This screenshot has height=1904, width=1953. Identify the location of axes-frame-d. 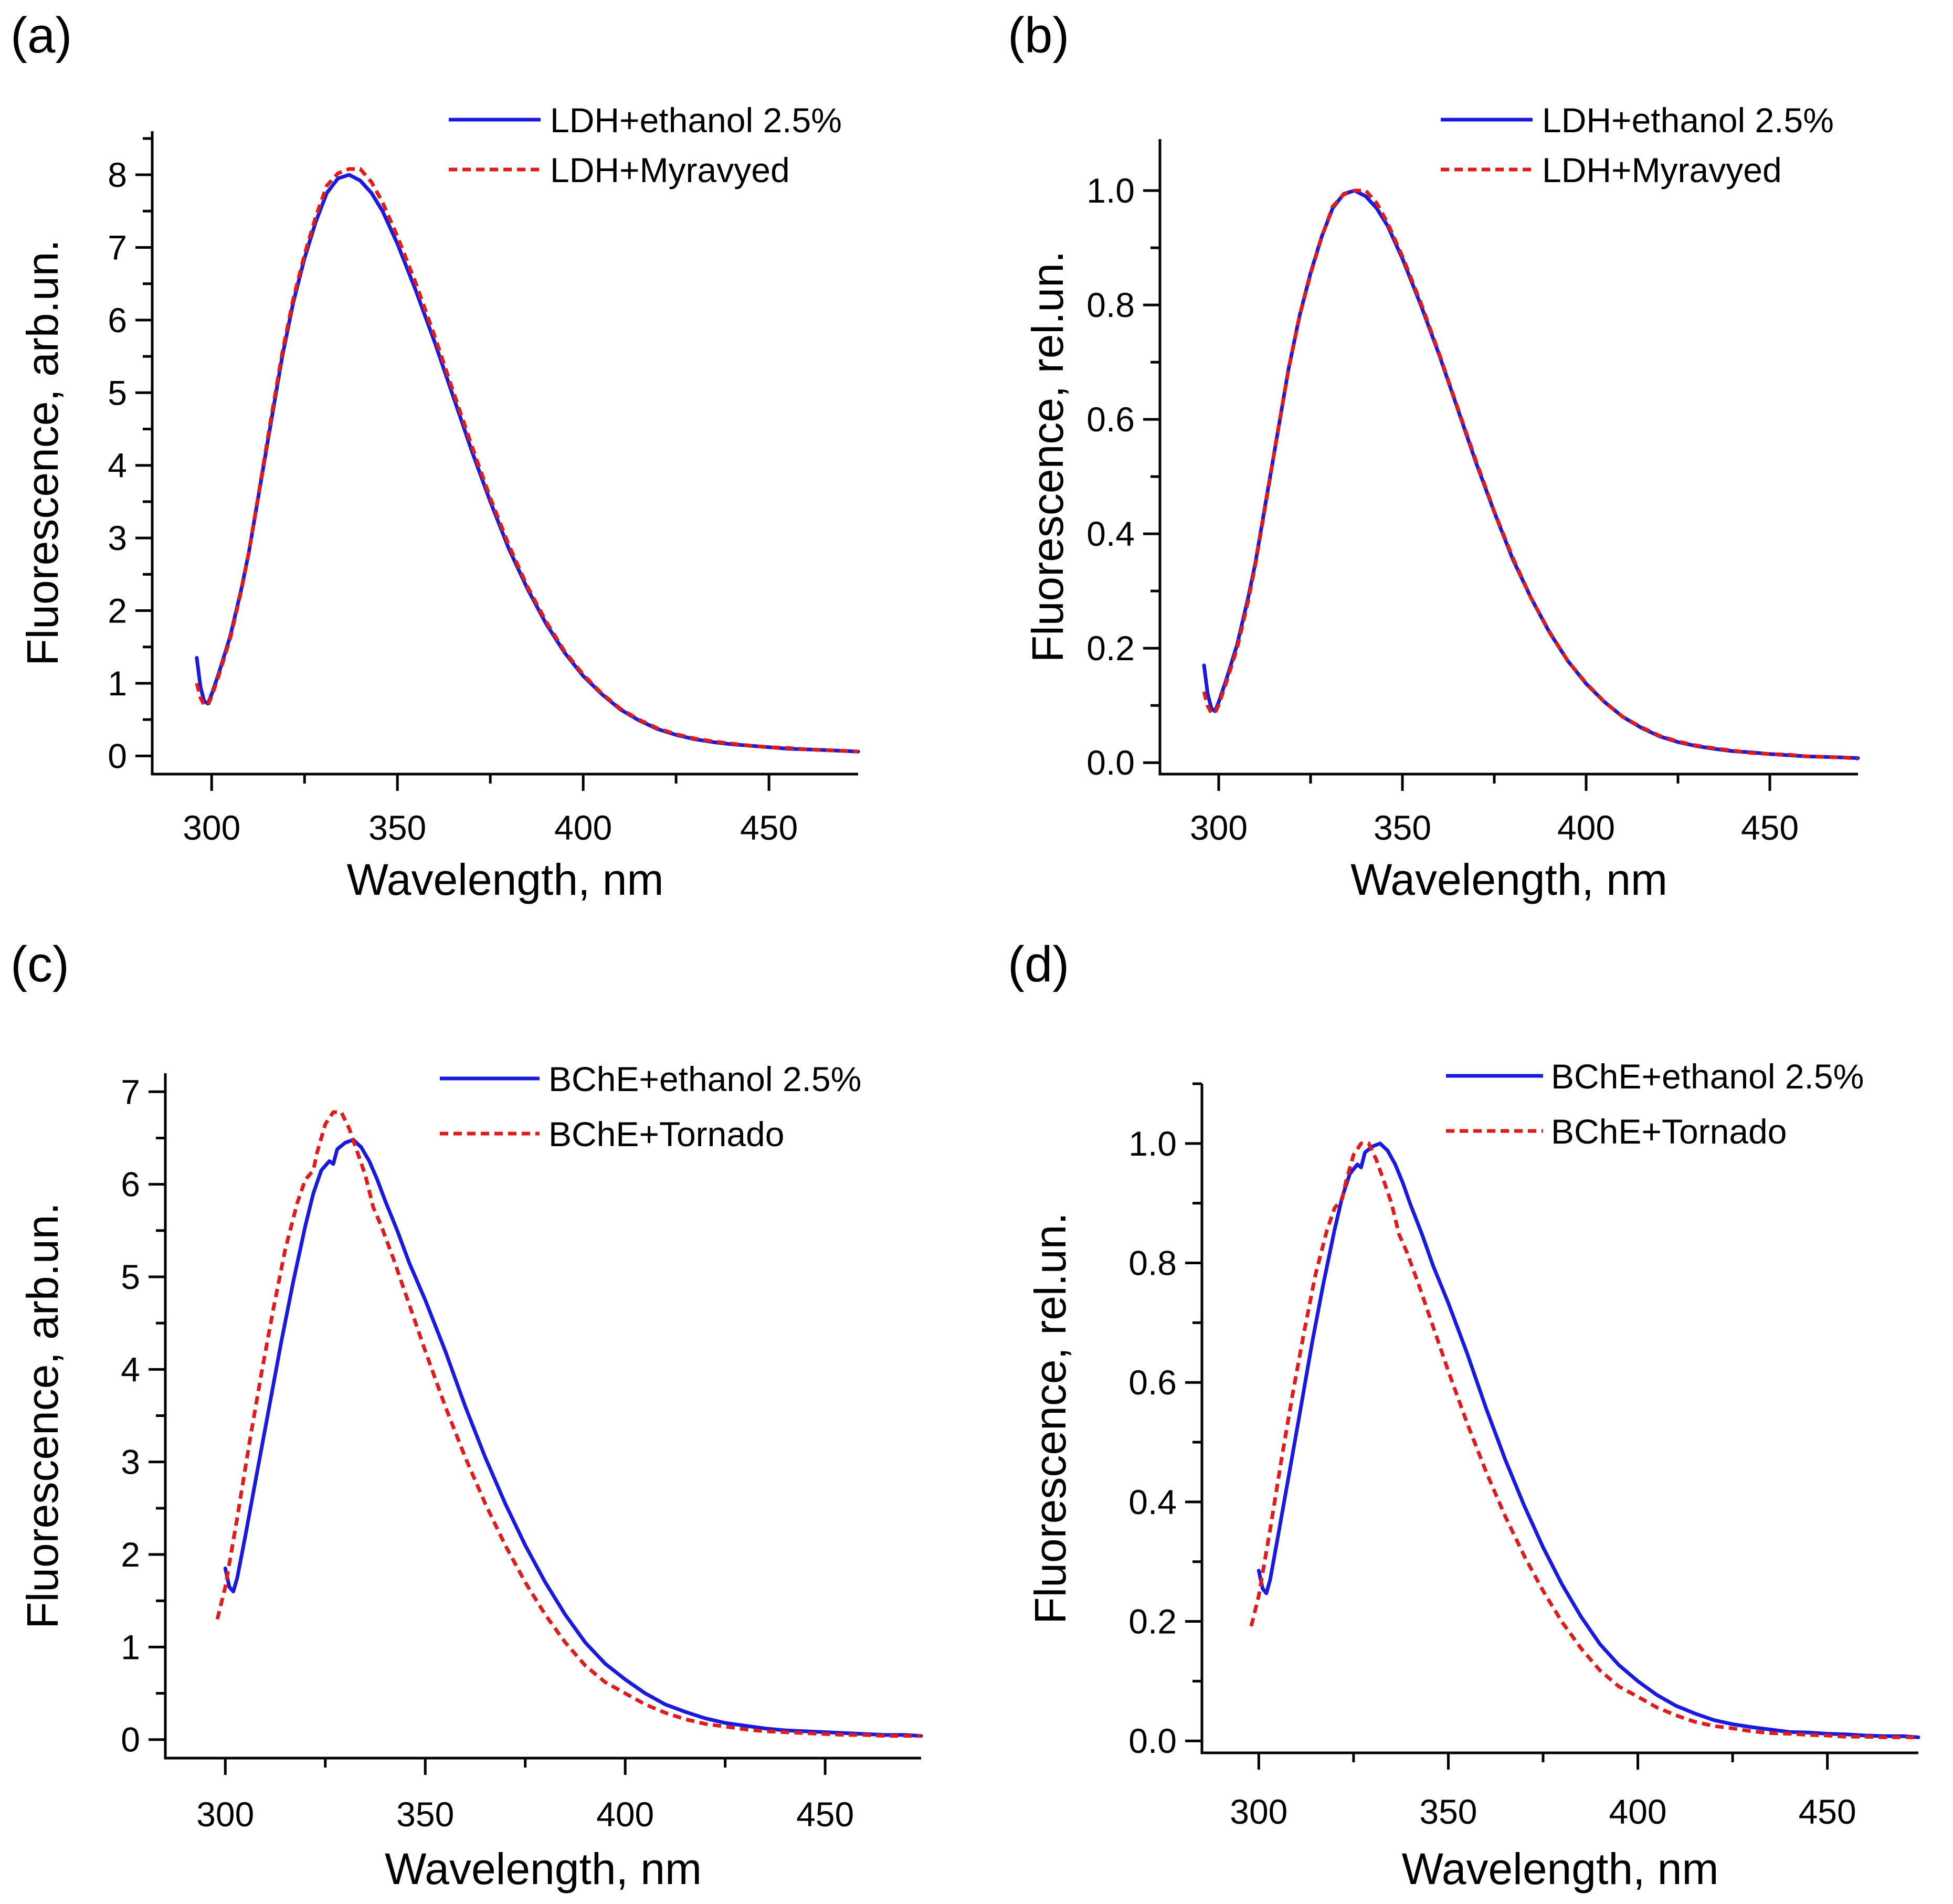
(1559, 1419).